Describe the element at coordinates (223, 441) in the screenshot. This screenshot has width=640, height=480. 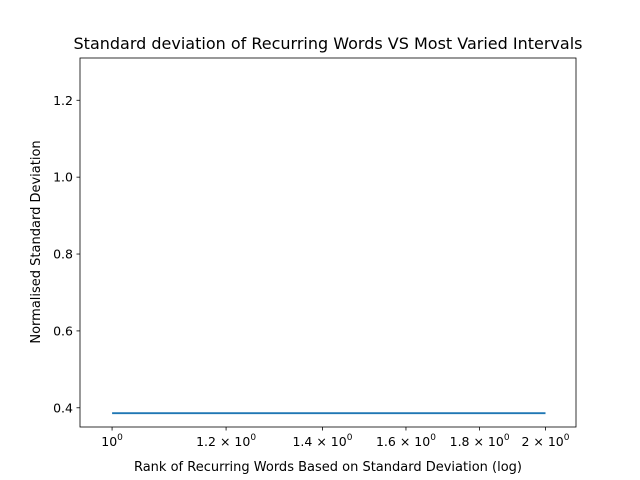
I see `x-tick-label-base: 1.2 × 10` at that location.